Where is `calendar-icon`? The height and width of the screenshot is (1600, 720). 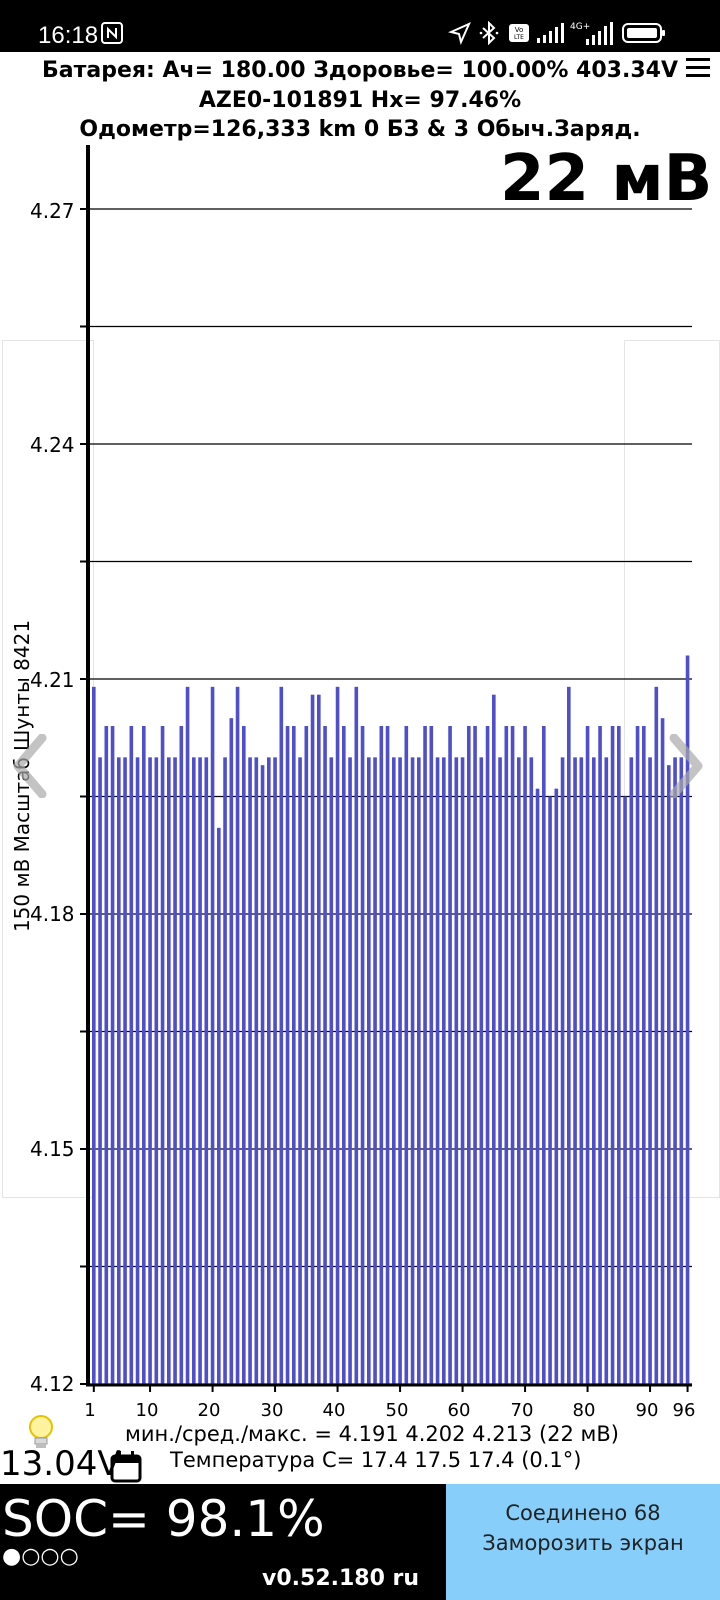
calendar-icon is located at coordinates (126, 1467).